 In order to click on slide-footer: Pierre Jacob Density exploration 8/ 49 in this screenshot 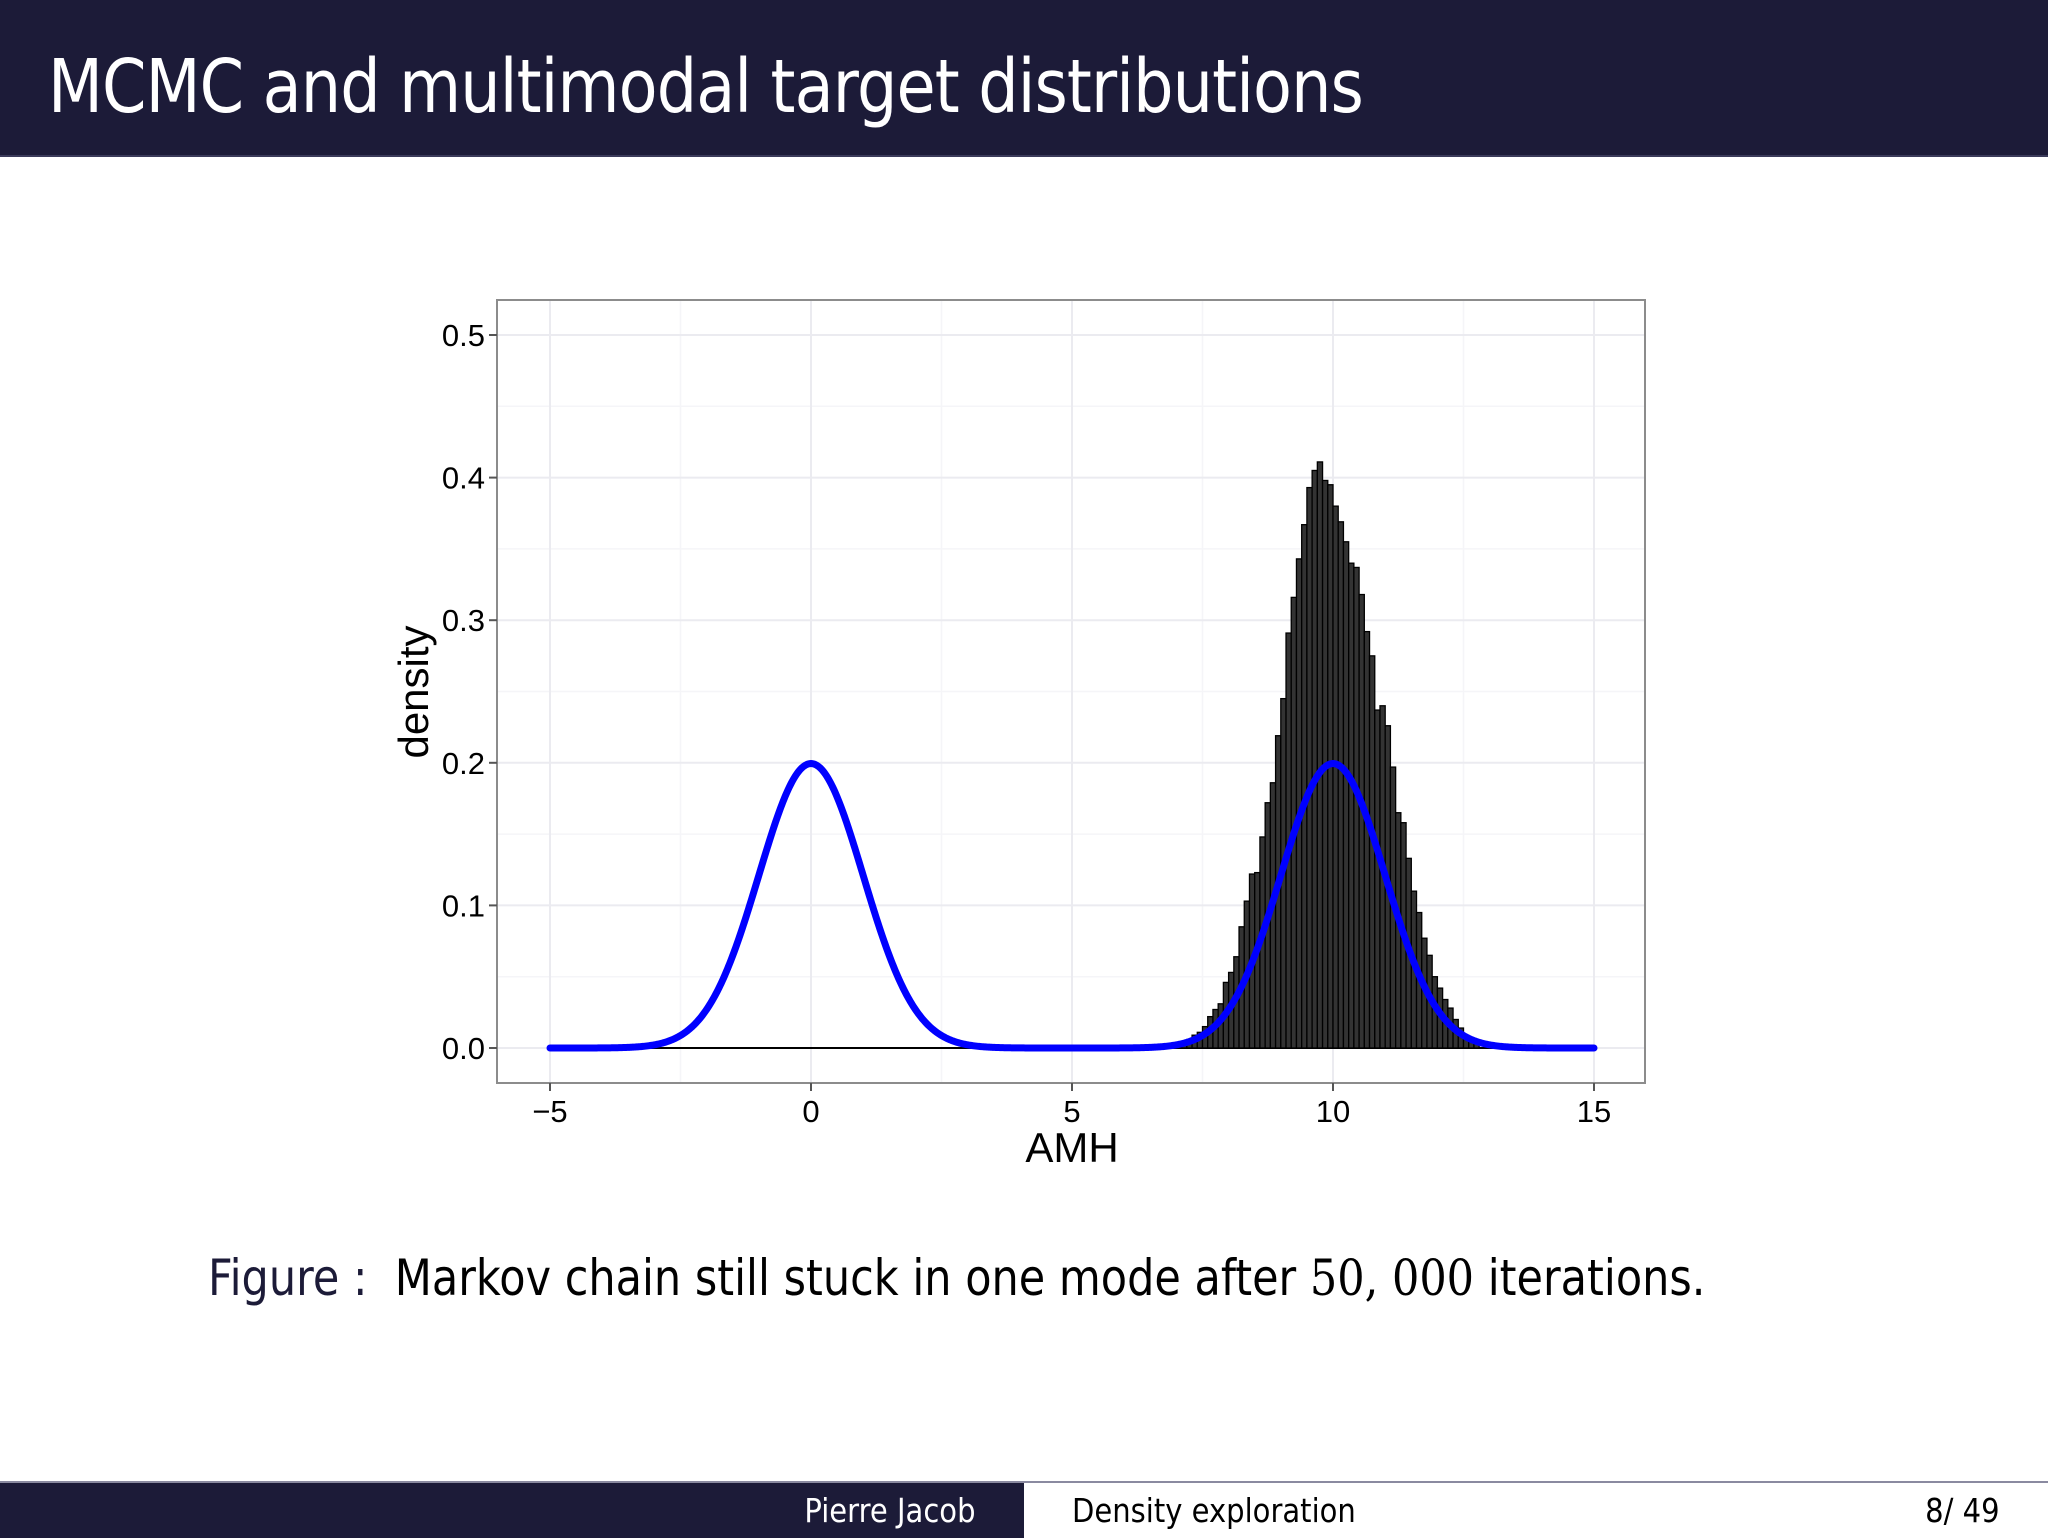, I will do `click(1024, 1509)`.